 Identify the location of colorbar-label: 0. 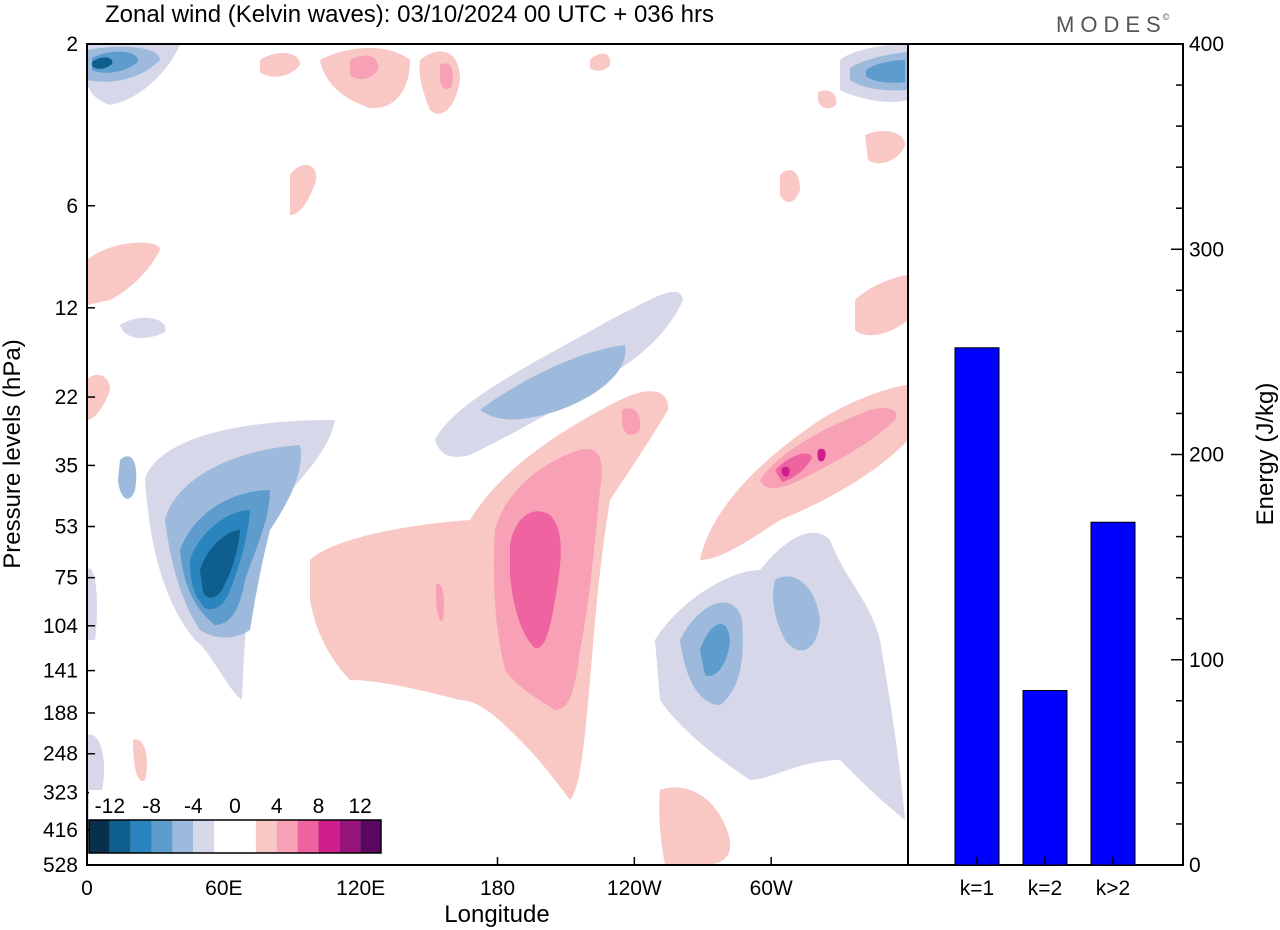
(235, 806).